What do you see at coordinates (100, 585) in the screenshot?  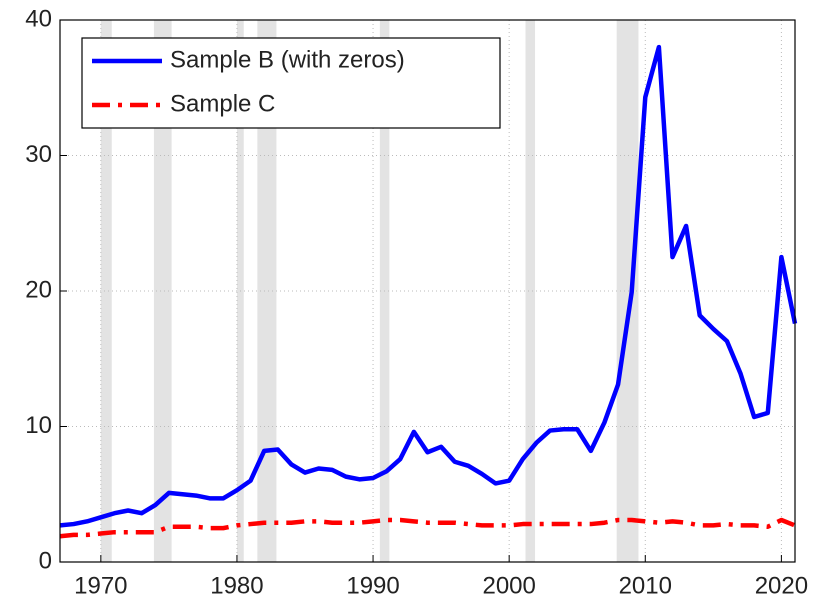 I see `x-tick-label: 1970` at bounding box center [100, 585].